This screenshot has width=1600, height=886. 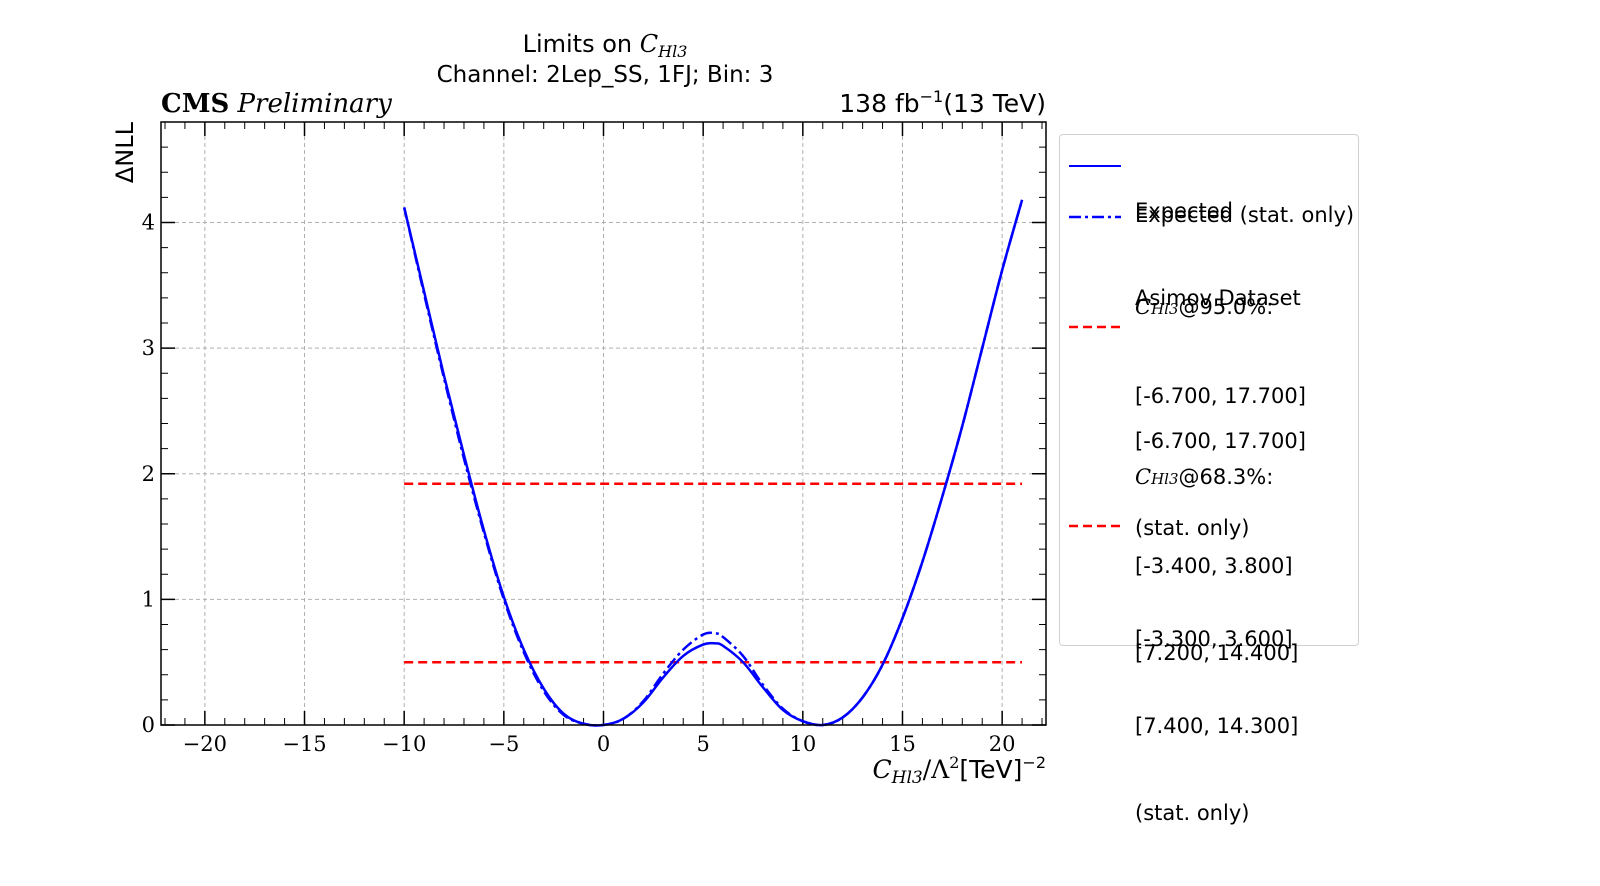 I want to click on legend-68-interval-1: [-3.400, 3.800], so click(x=1214, y=566).